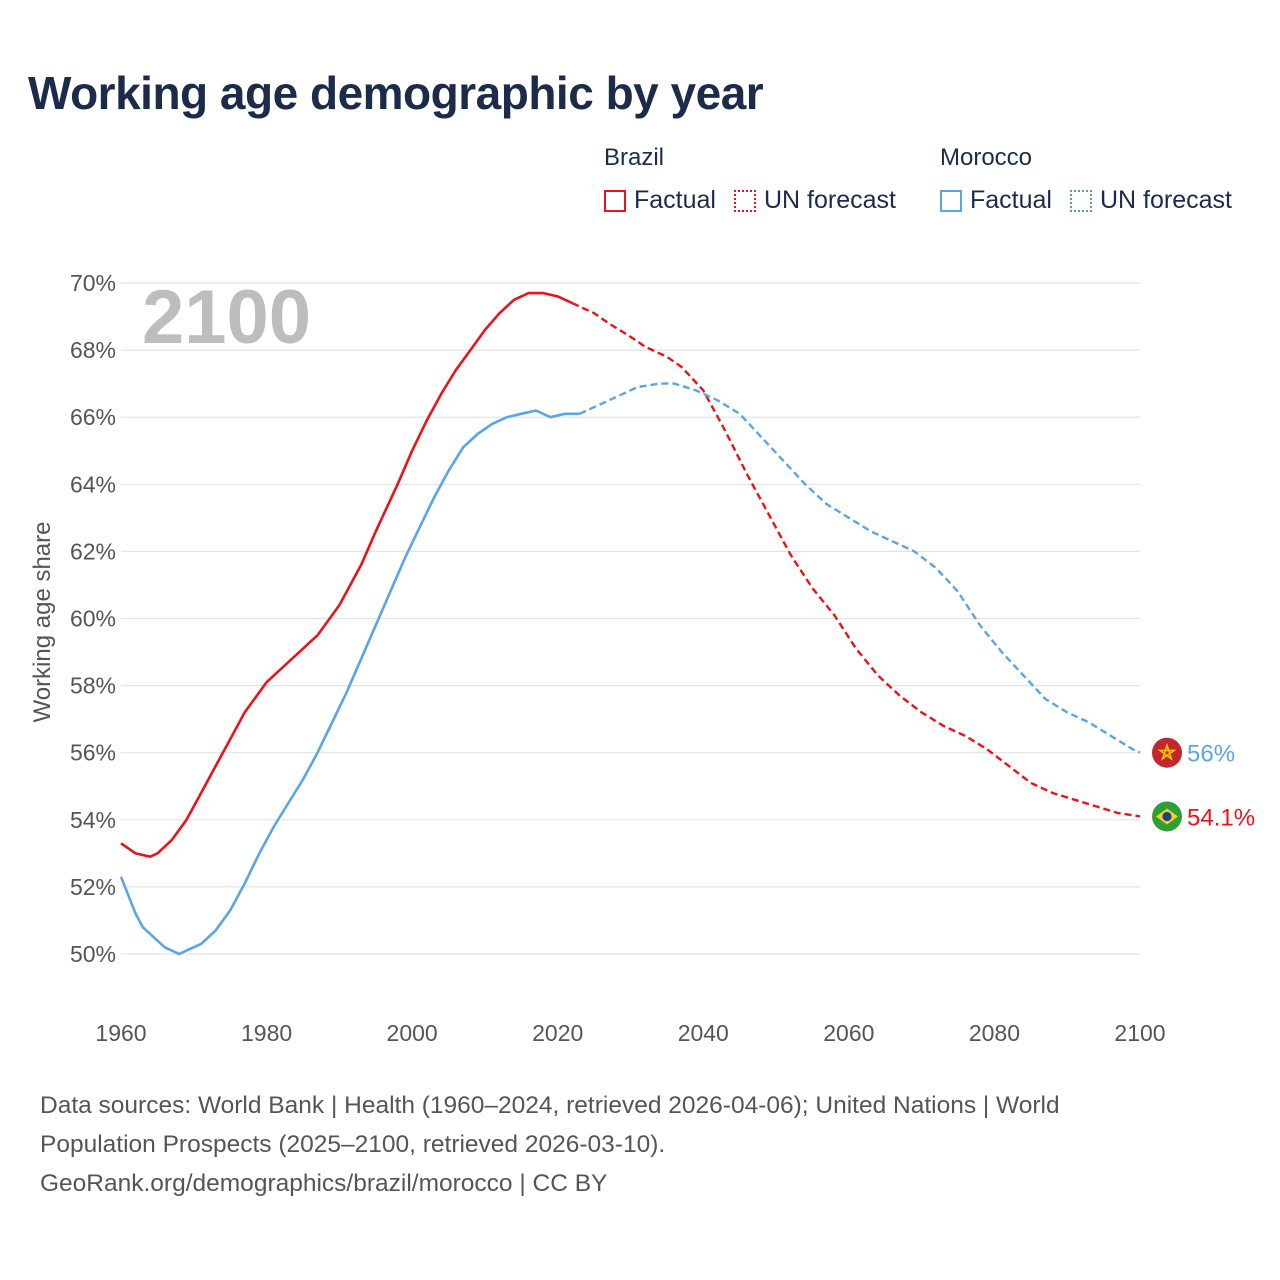  I want to click on y-tick-label-70: 70%, so click(93, 283).